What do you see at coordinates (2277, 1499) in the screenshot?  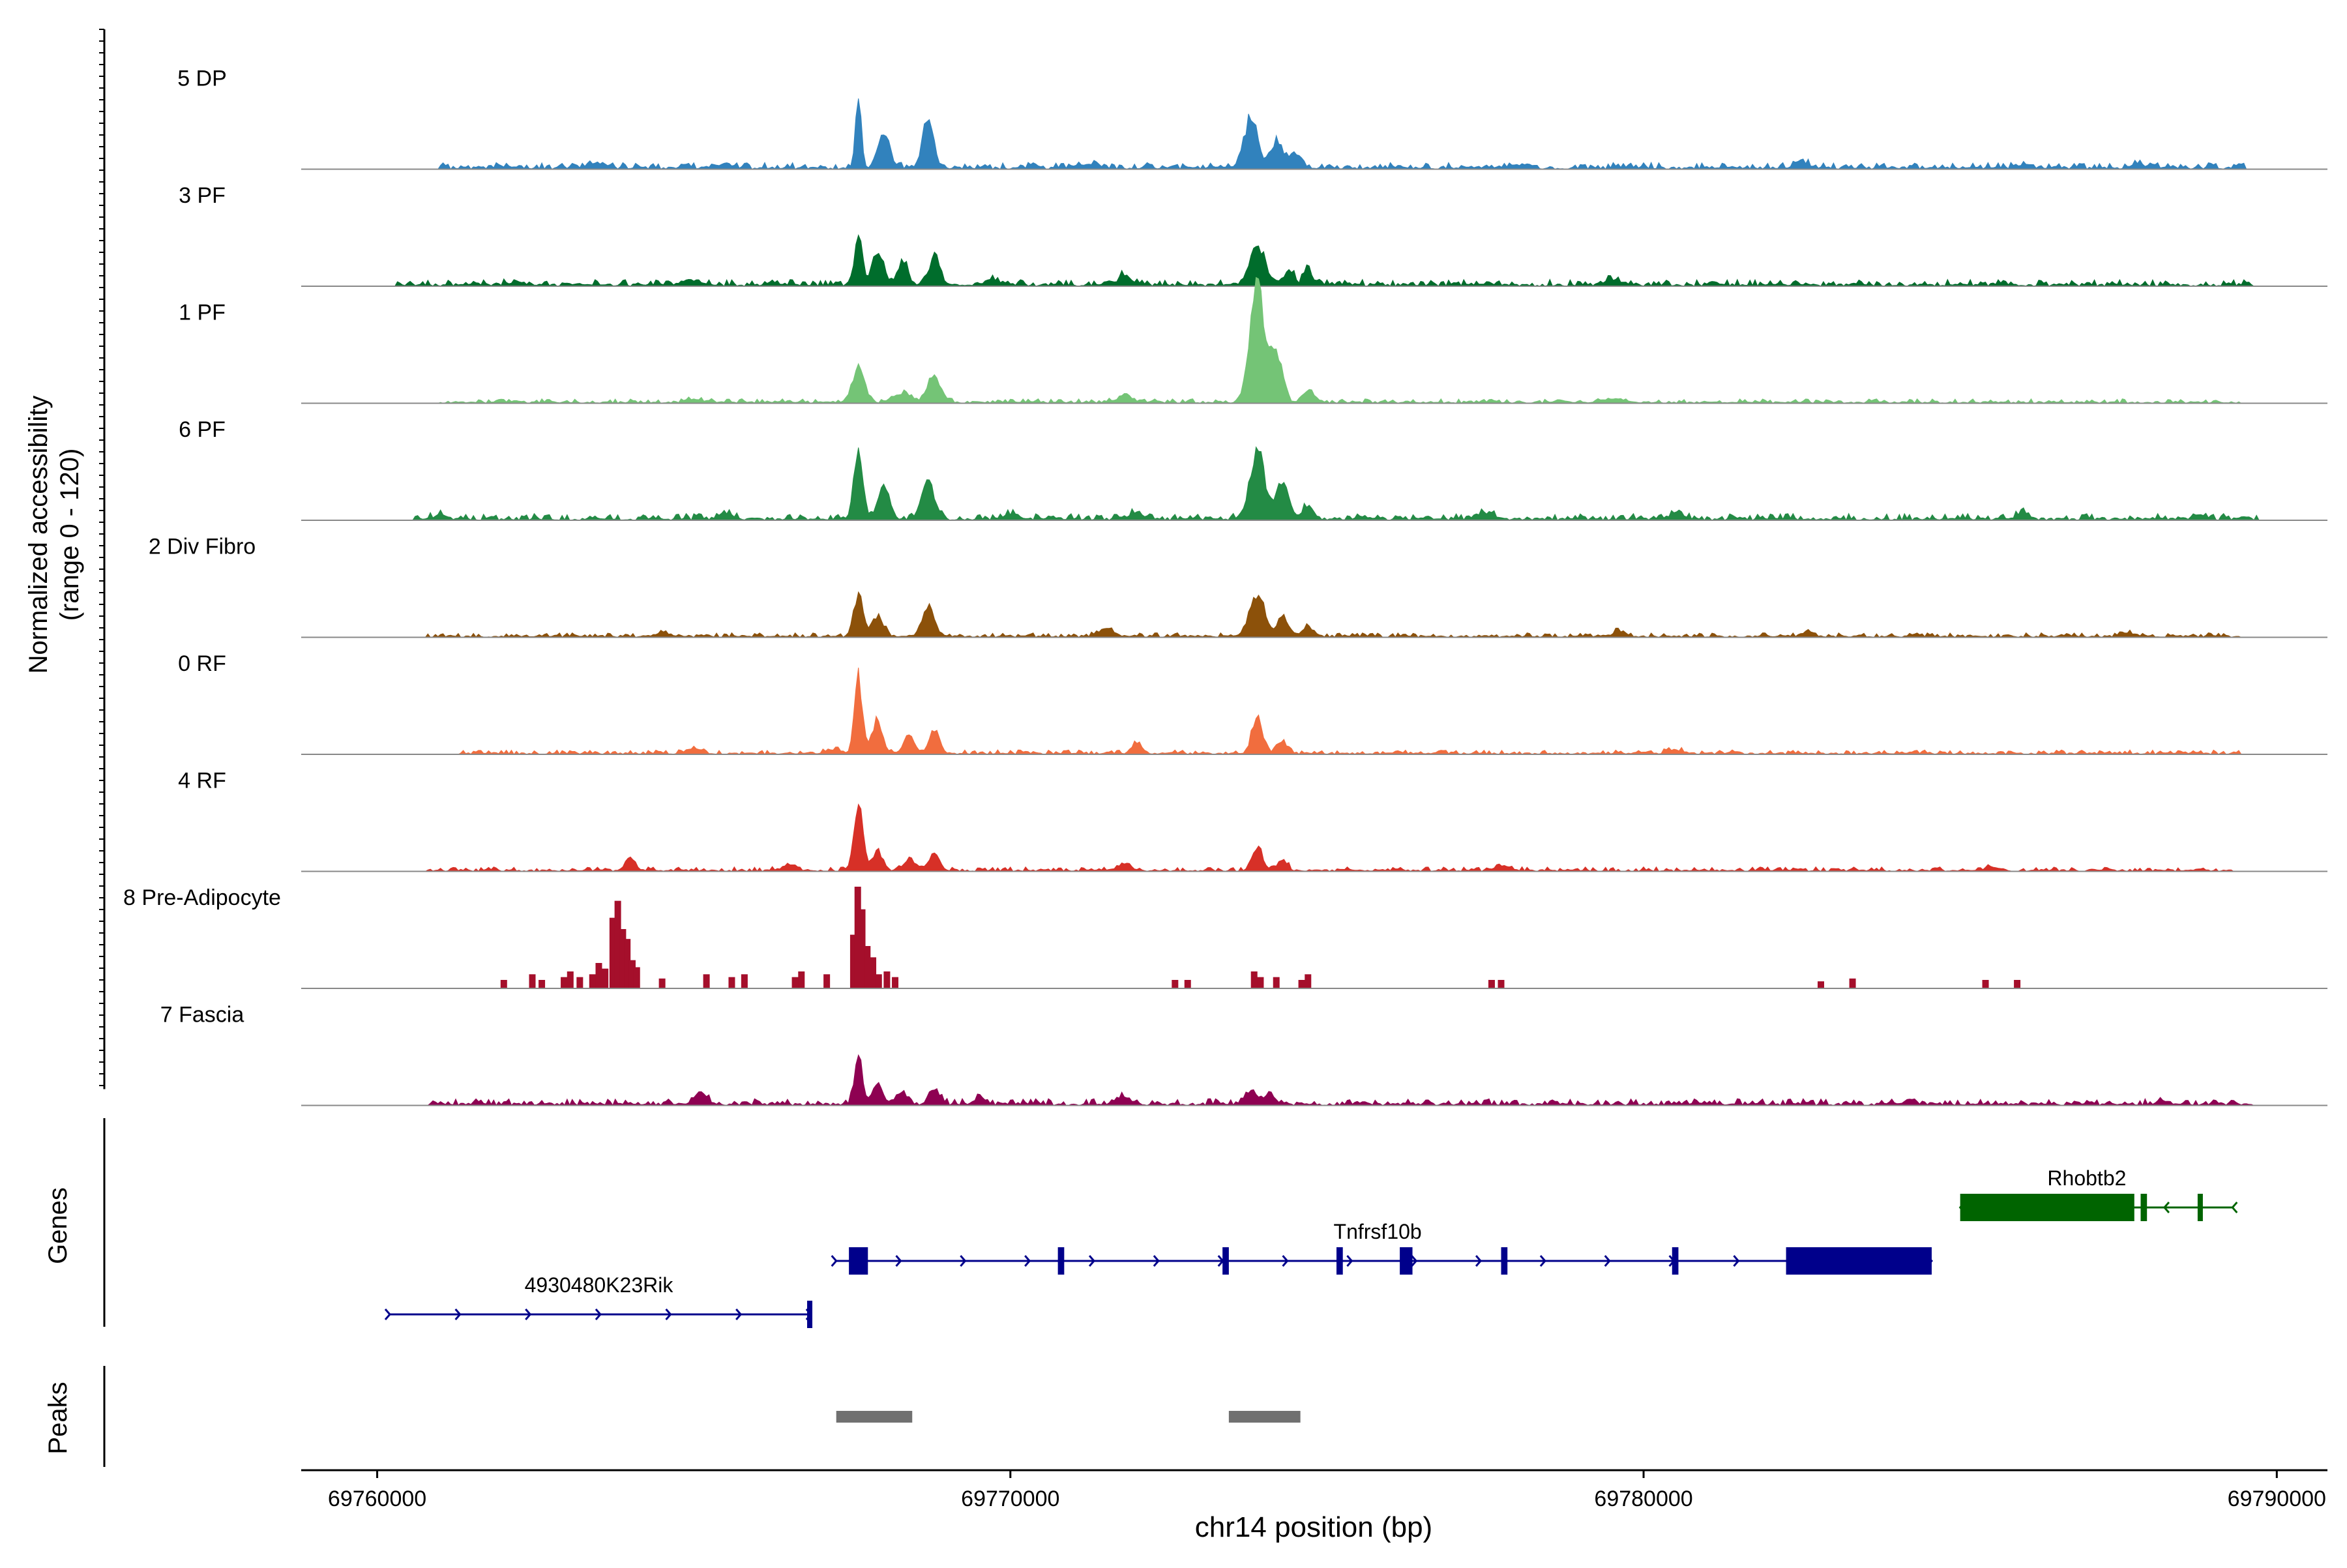 I see `x-tick-label: 69790000` at bounding box center [2277, 1499].